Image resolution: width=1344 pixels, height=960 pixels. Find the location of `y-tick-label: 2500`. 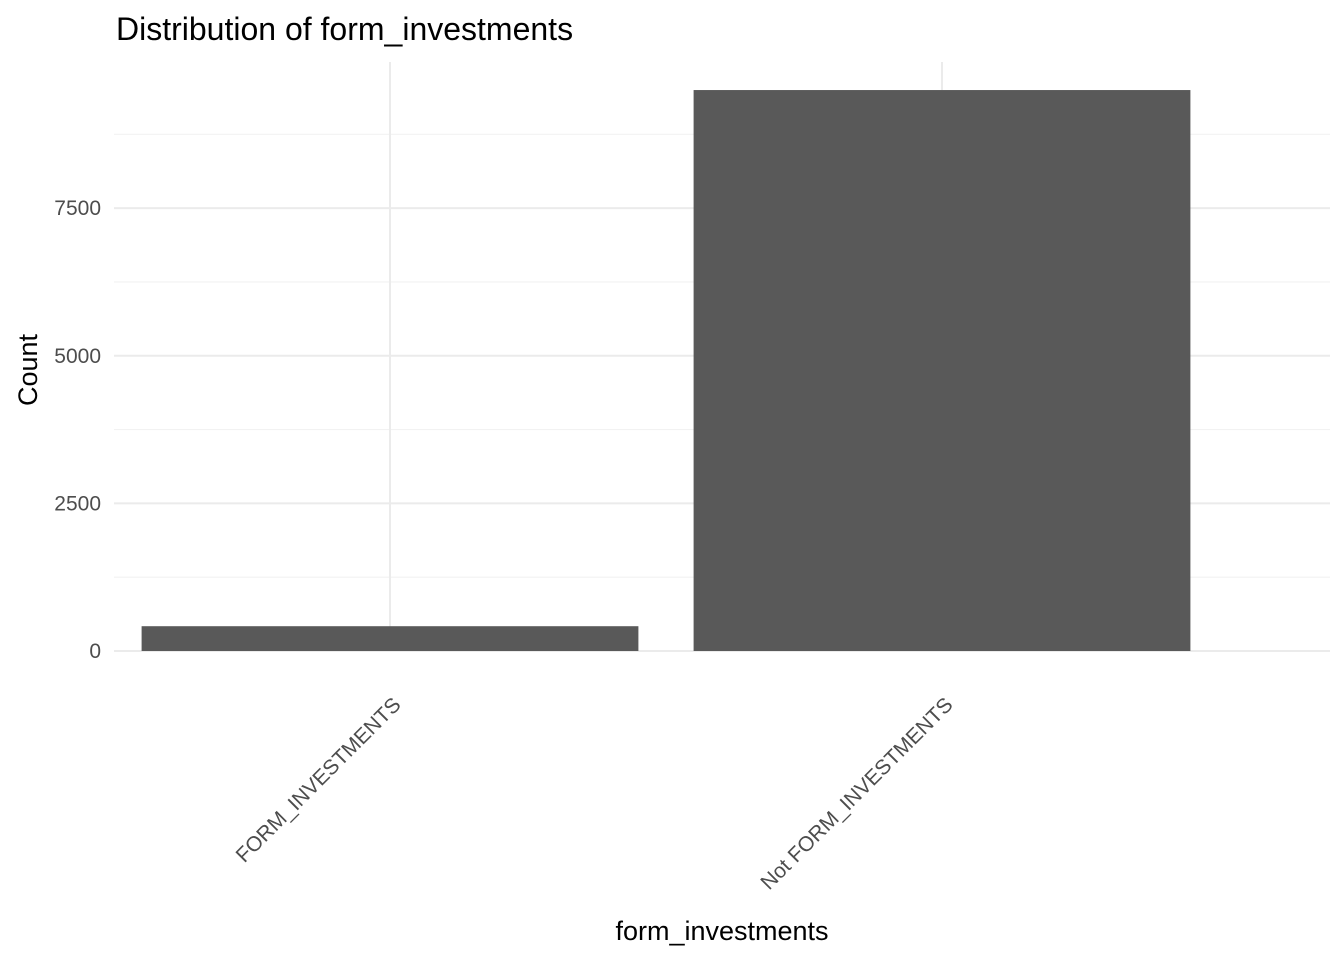

y-tick-label: 2500 is located at coordinates (77, 503).